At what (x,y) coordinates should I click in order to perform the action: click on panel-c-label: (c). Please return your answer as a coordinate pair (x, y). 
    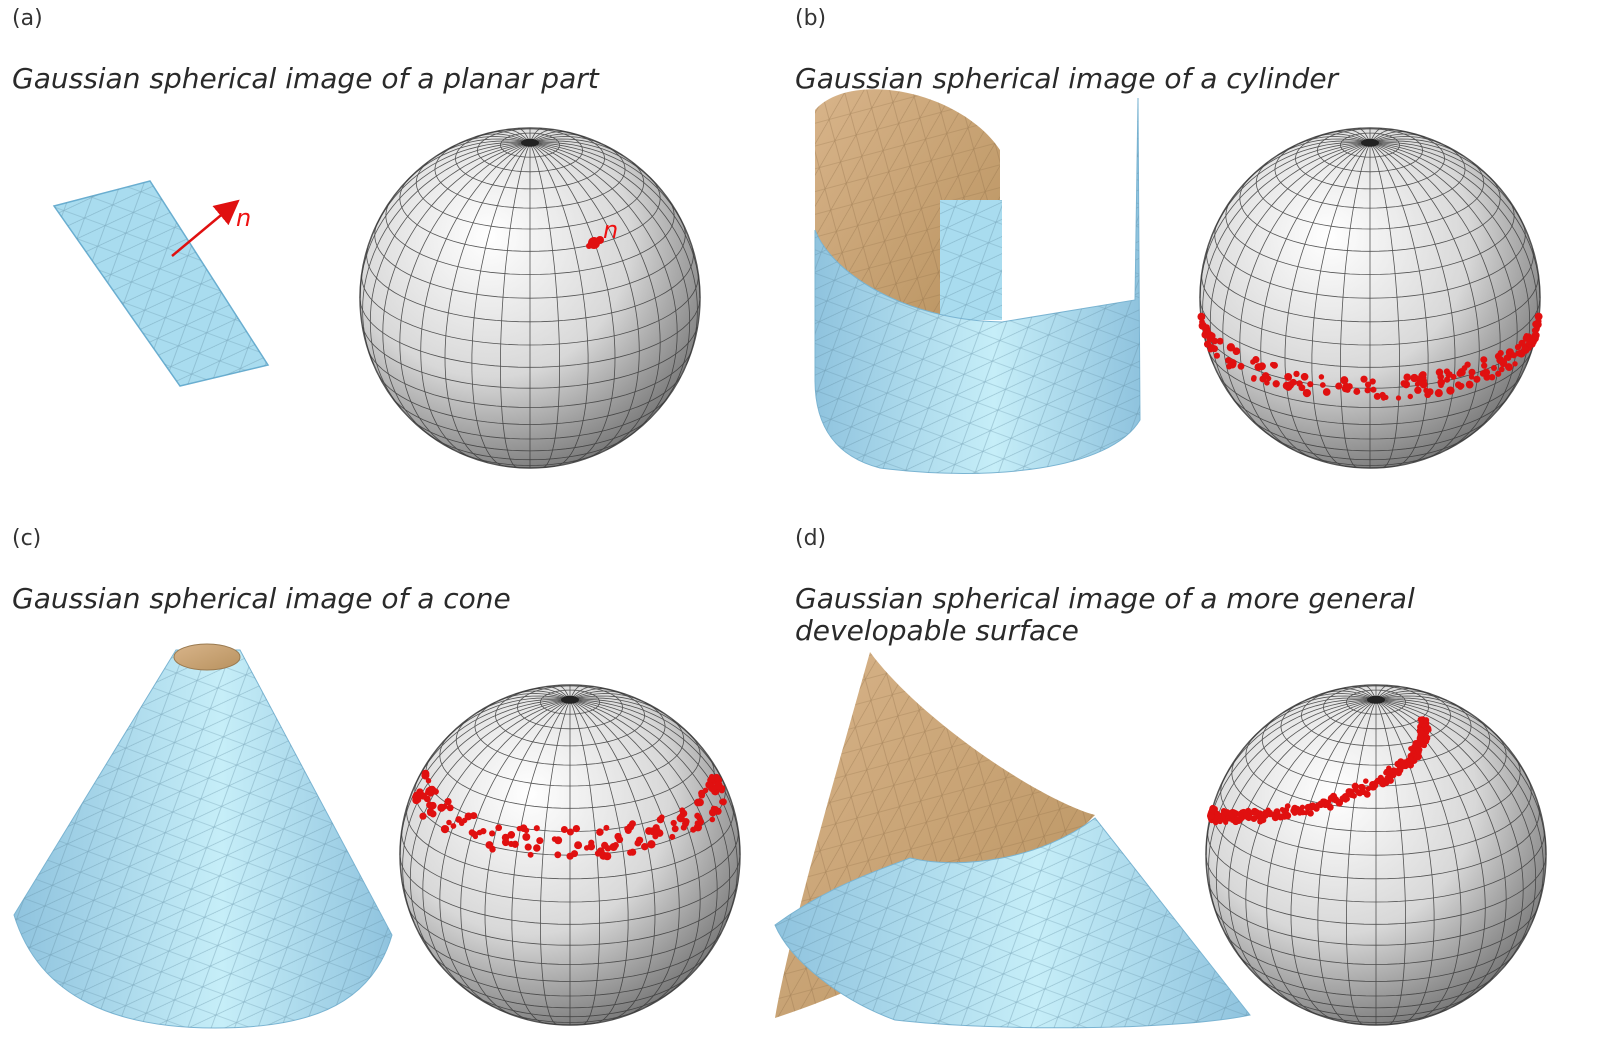
    Looking at the image, I should click on (27, 538).